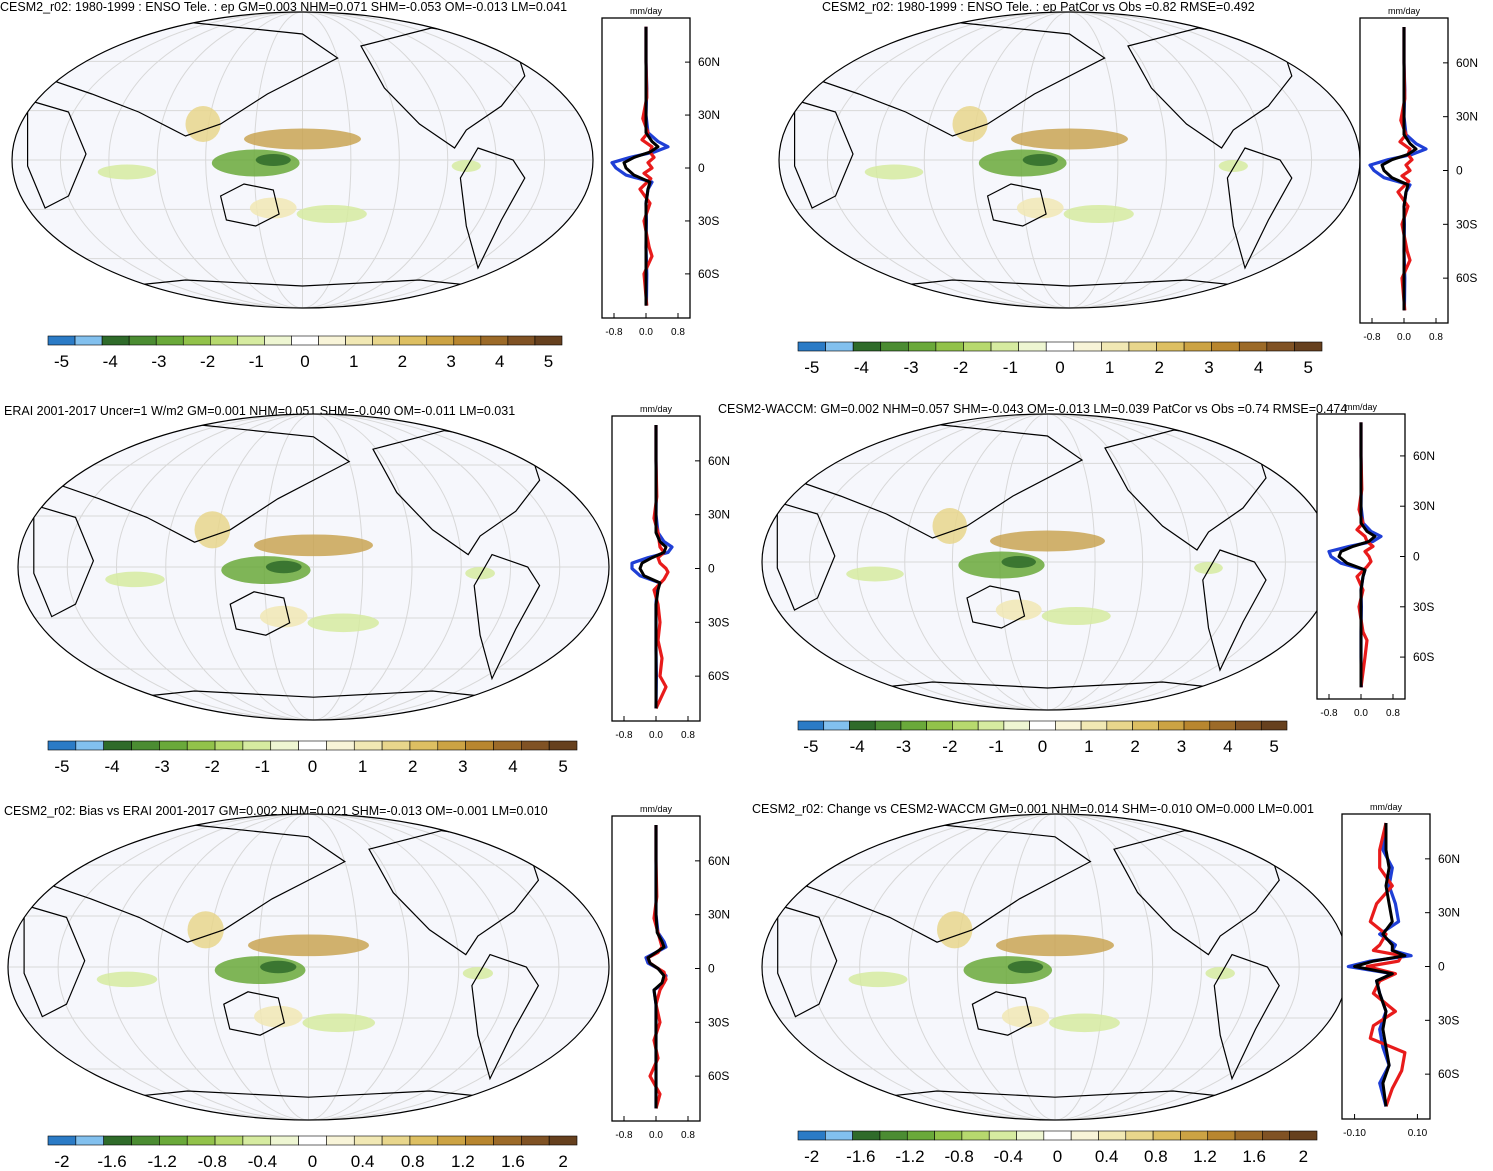 This screenshot has height=1171, width=1493. What do you see at coordinates (670, 572) in the screenshot?
I see `zonal-profile-erai: mm/day 60N 30N 0 30S 60S -0.8 0.0 0.8` at bounding box center [670, 572].